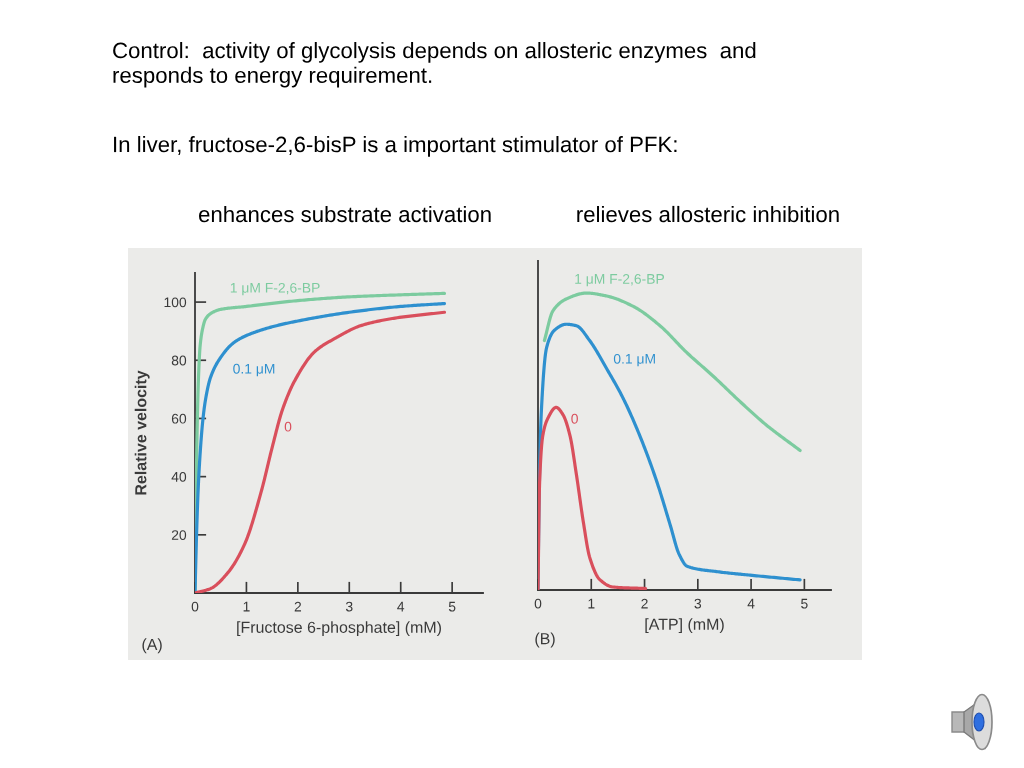 The height and width of the screenshot is (768, 1024). What do you see at coordinates (395, 146) in the screenshot?
I see `text: In liver, fructose-2,6-bisP is a important stimulator of PFK:` at bounding box center [395, 146].